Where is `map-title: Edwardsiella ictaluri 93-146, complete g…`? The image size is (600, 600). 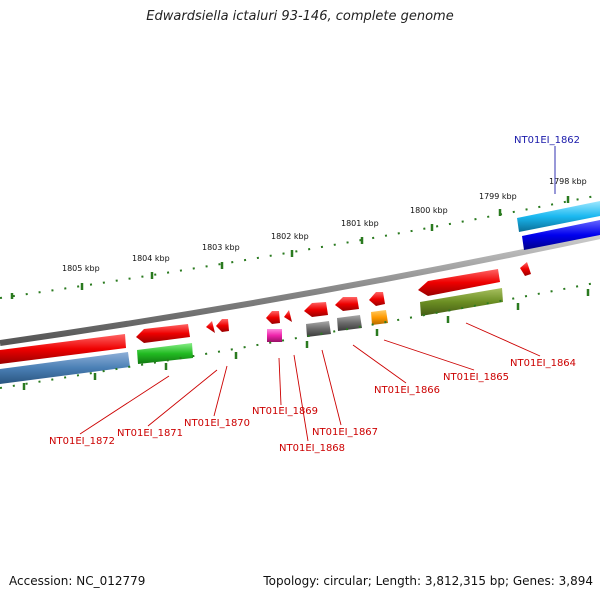 map-title: Edwardsiella ictaluri 93-146, complete g… is located at coordinates (300, 16).